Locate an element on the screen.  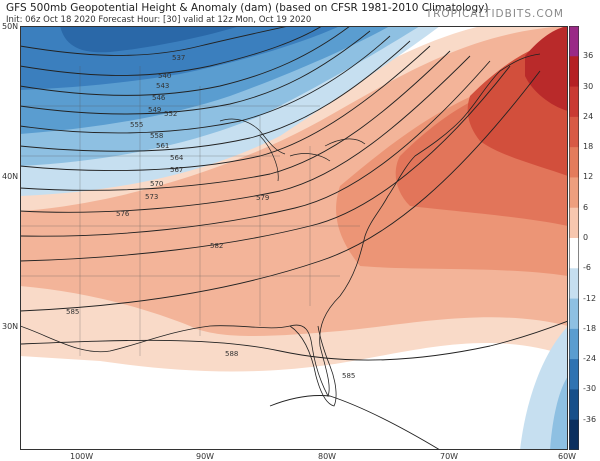
colorbar-tick-label: 24 is located at coordinates (588, 116).